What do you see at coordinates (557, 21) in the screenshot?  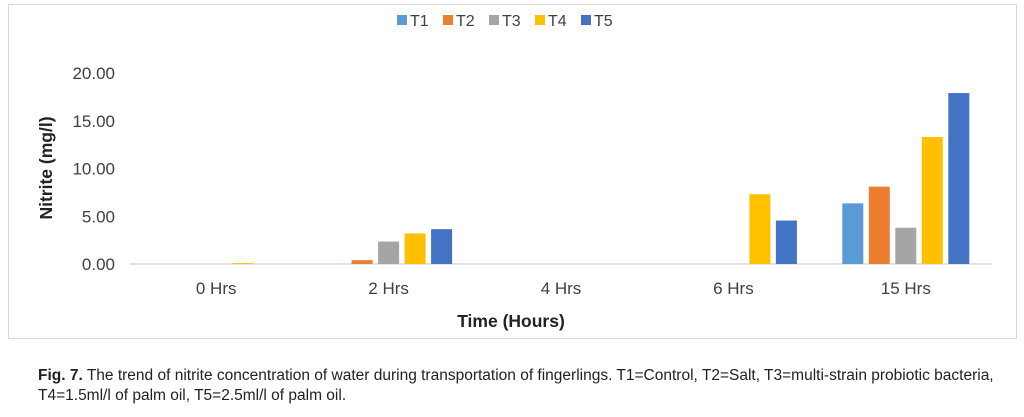 I see `legend-label-t4: T4` at bounding box center [557, 21].